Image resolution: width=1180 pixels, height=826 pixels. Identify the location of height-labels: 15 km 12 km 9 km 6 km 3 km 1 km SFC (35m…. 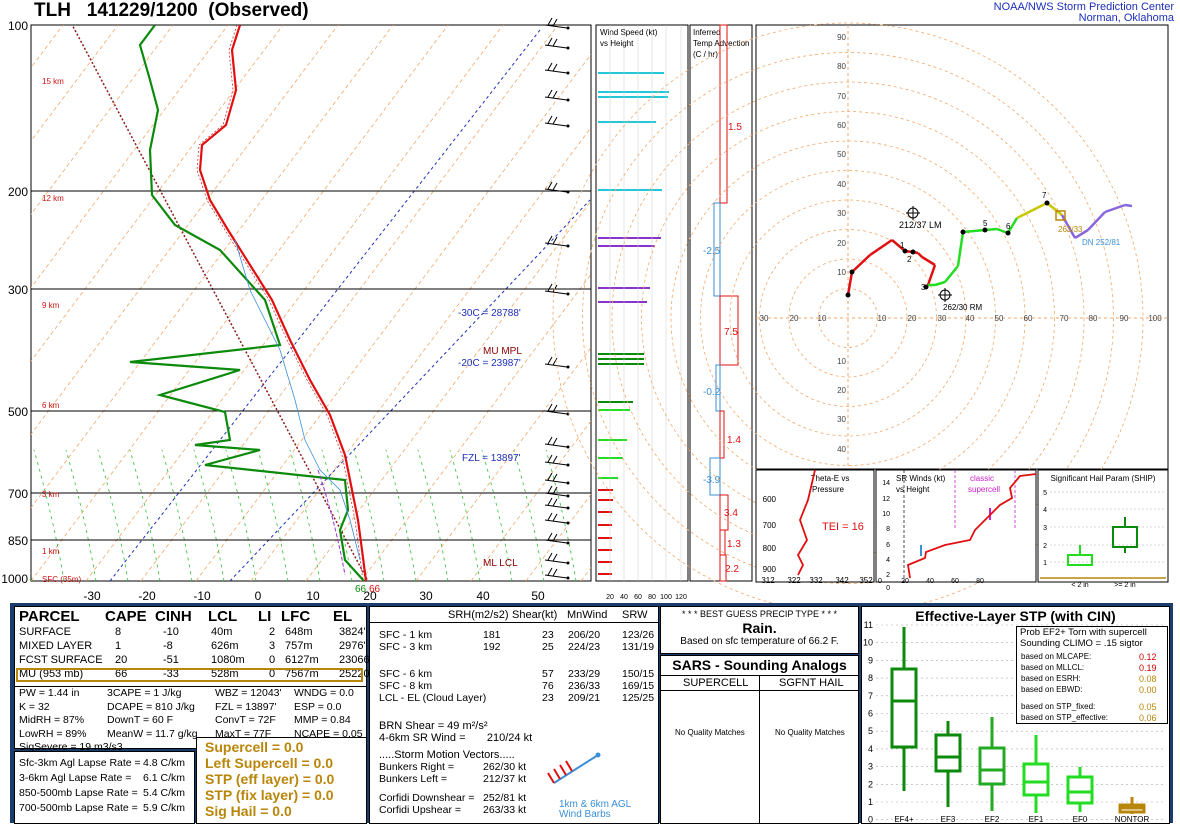
(61, 330).